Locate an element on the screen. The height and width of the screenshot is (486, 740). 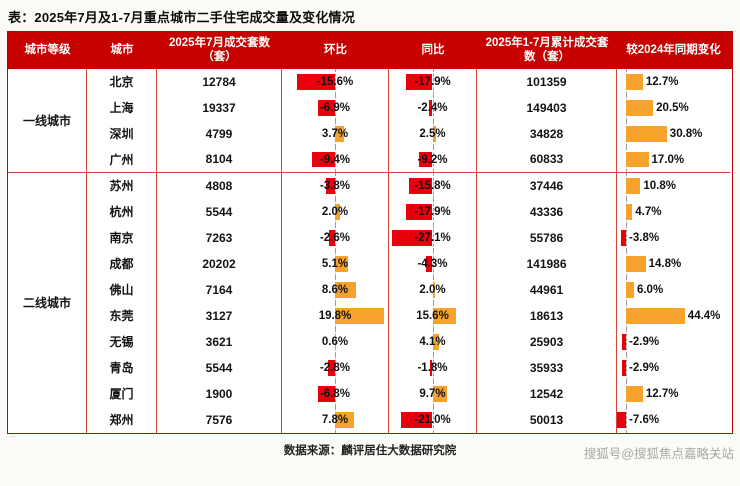
mom-bar-cell: 0.6% is located at coordinates (335, 341).